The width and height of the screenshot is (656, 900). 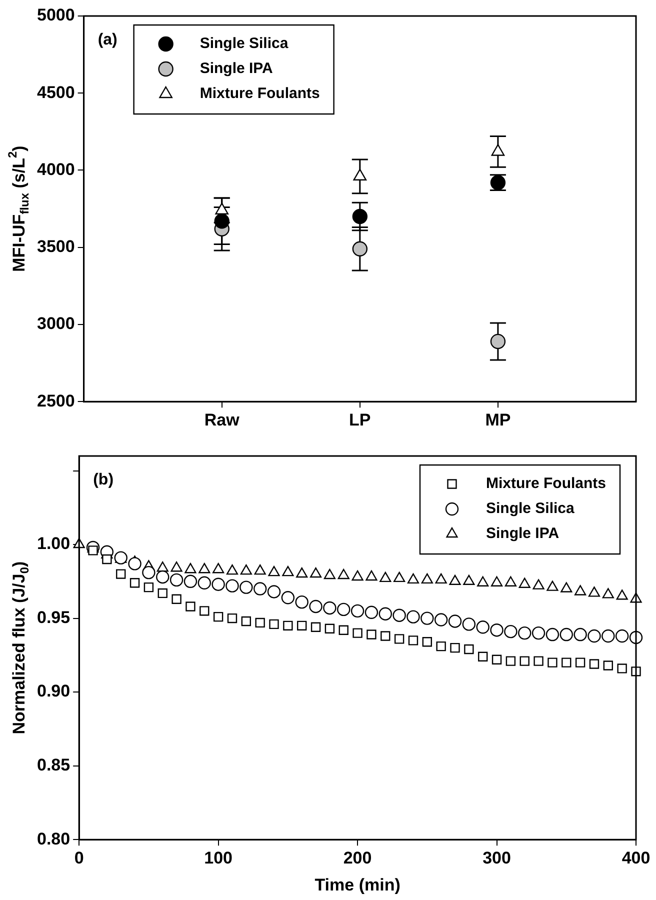 I want to click on y-tick-label: 0.85, so click(x=53, y=765).